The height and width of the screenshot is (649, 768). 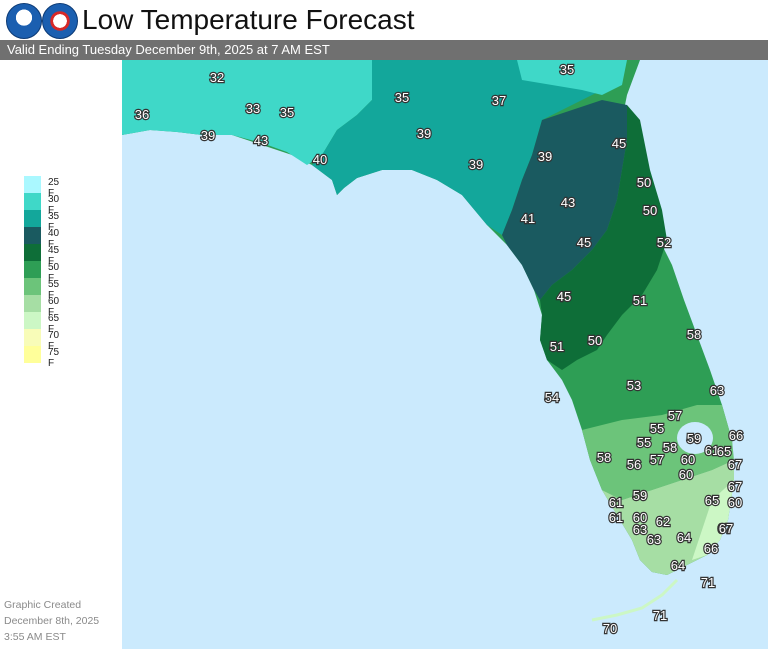 What do you see at coordinates (54, 307) in the screenshot?
I see `legend-label: 60 F` at bounding box center [54, 307].